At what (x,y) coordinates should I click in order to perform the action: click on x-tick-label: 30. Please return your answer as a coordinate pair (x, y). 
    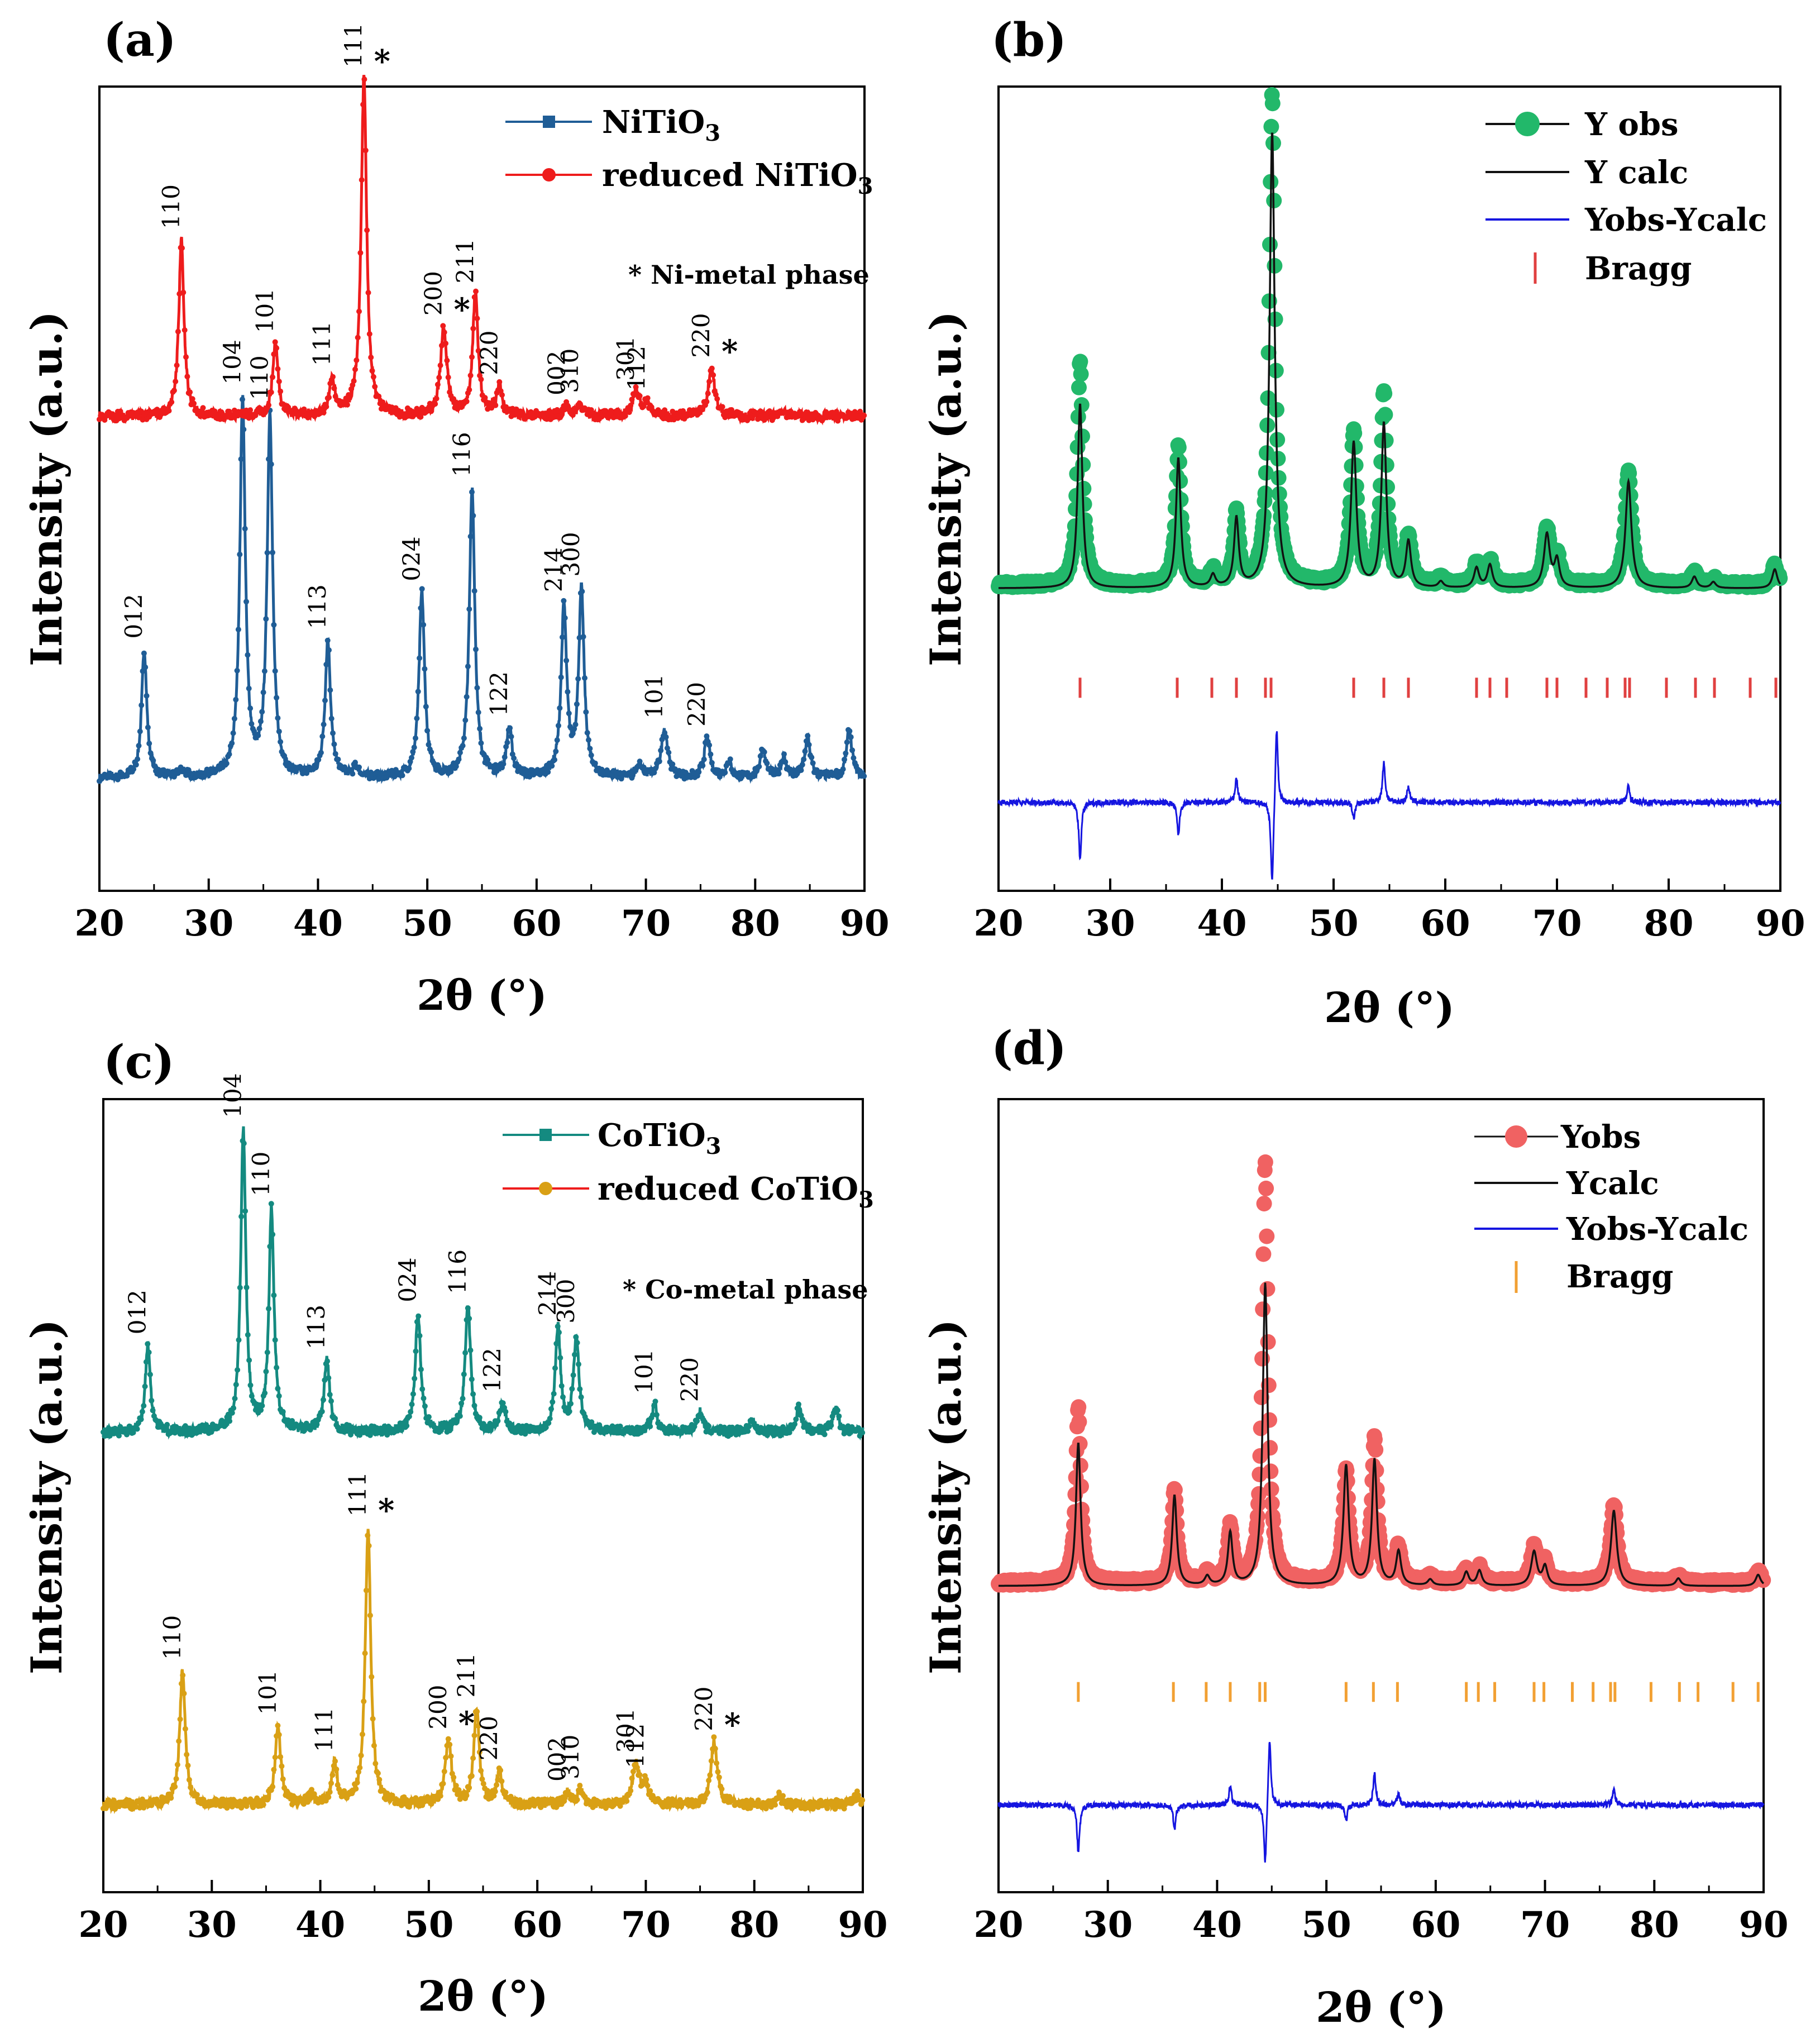
    Looking at the image, I should click on (1108, 1925).